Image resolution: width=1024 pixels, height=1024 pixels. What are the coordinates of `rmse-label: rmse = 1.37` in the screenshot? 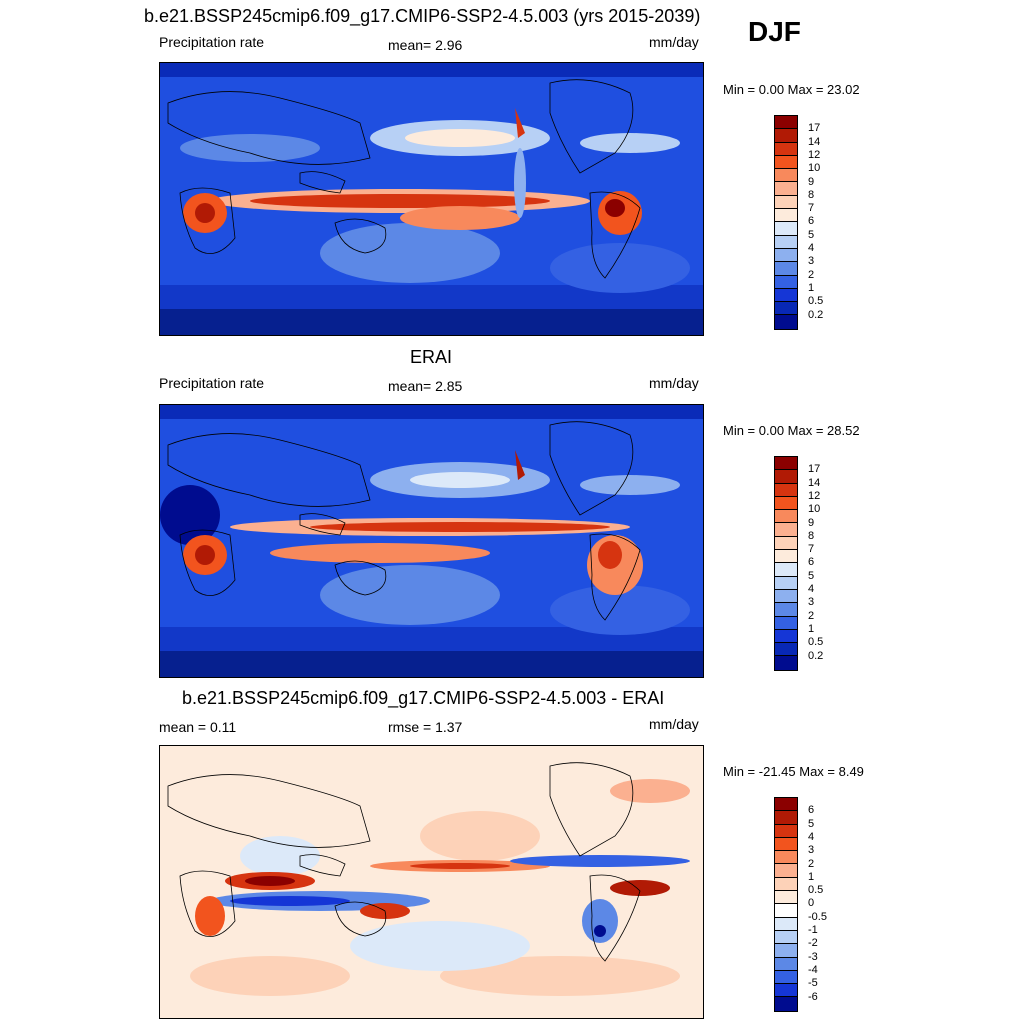 It's located at (425, 727).